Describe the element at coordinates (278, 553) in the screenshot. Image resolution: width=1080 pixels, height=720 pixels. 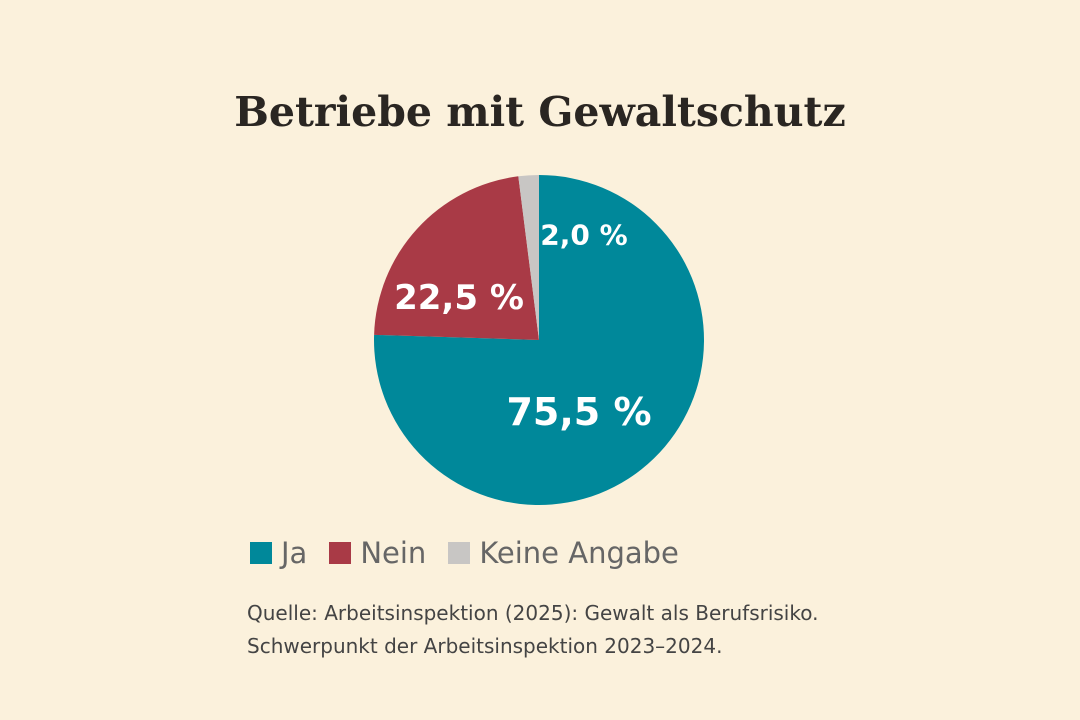
I see `legend-item-ja: Ja` at that location.